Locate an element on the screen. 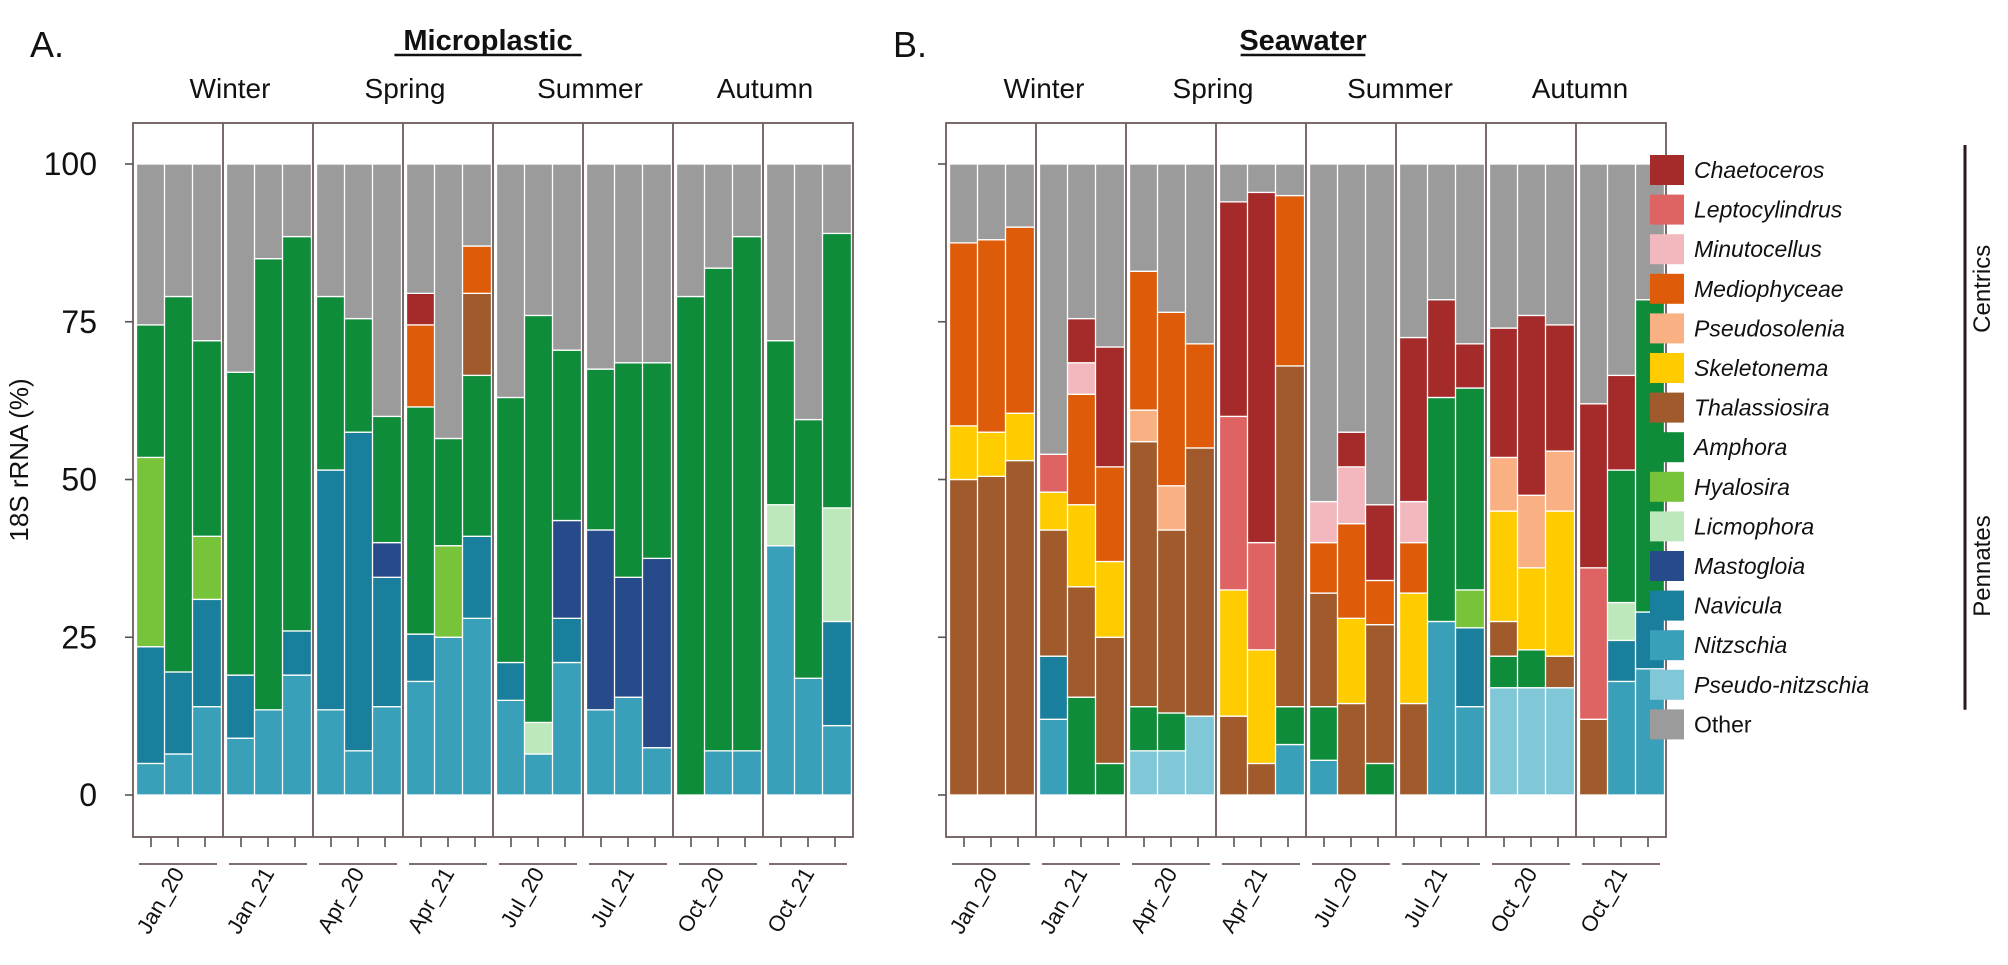  legend-label: Minutocellus is located at coordinates (1758, 249).